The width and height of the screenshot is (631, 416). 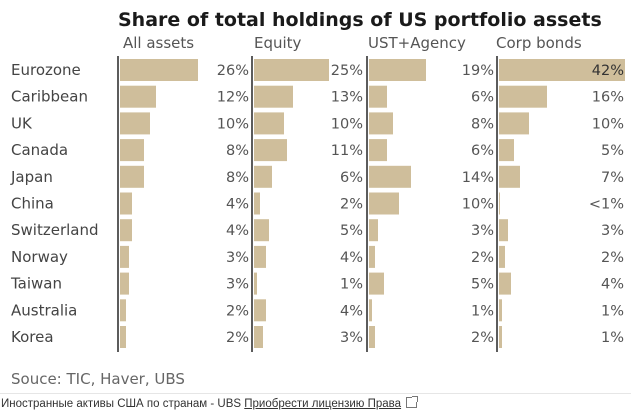 What do you see at coordinates (233, 98) in the screenshot?
I see `value-label: 12%` at bounding box center [233, 98].